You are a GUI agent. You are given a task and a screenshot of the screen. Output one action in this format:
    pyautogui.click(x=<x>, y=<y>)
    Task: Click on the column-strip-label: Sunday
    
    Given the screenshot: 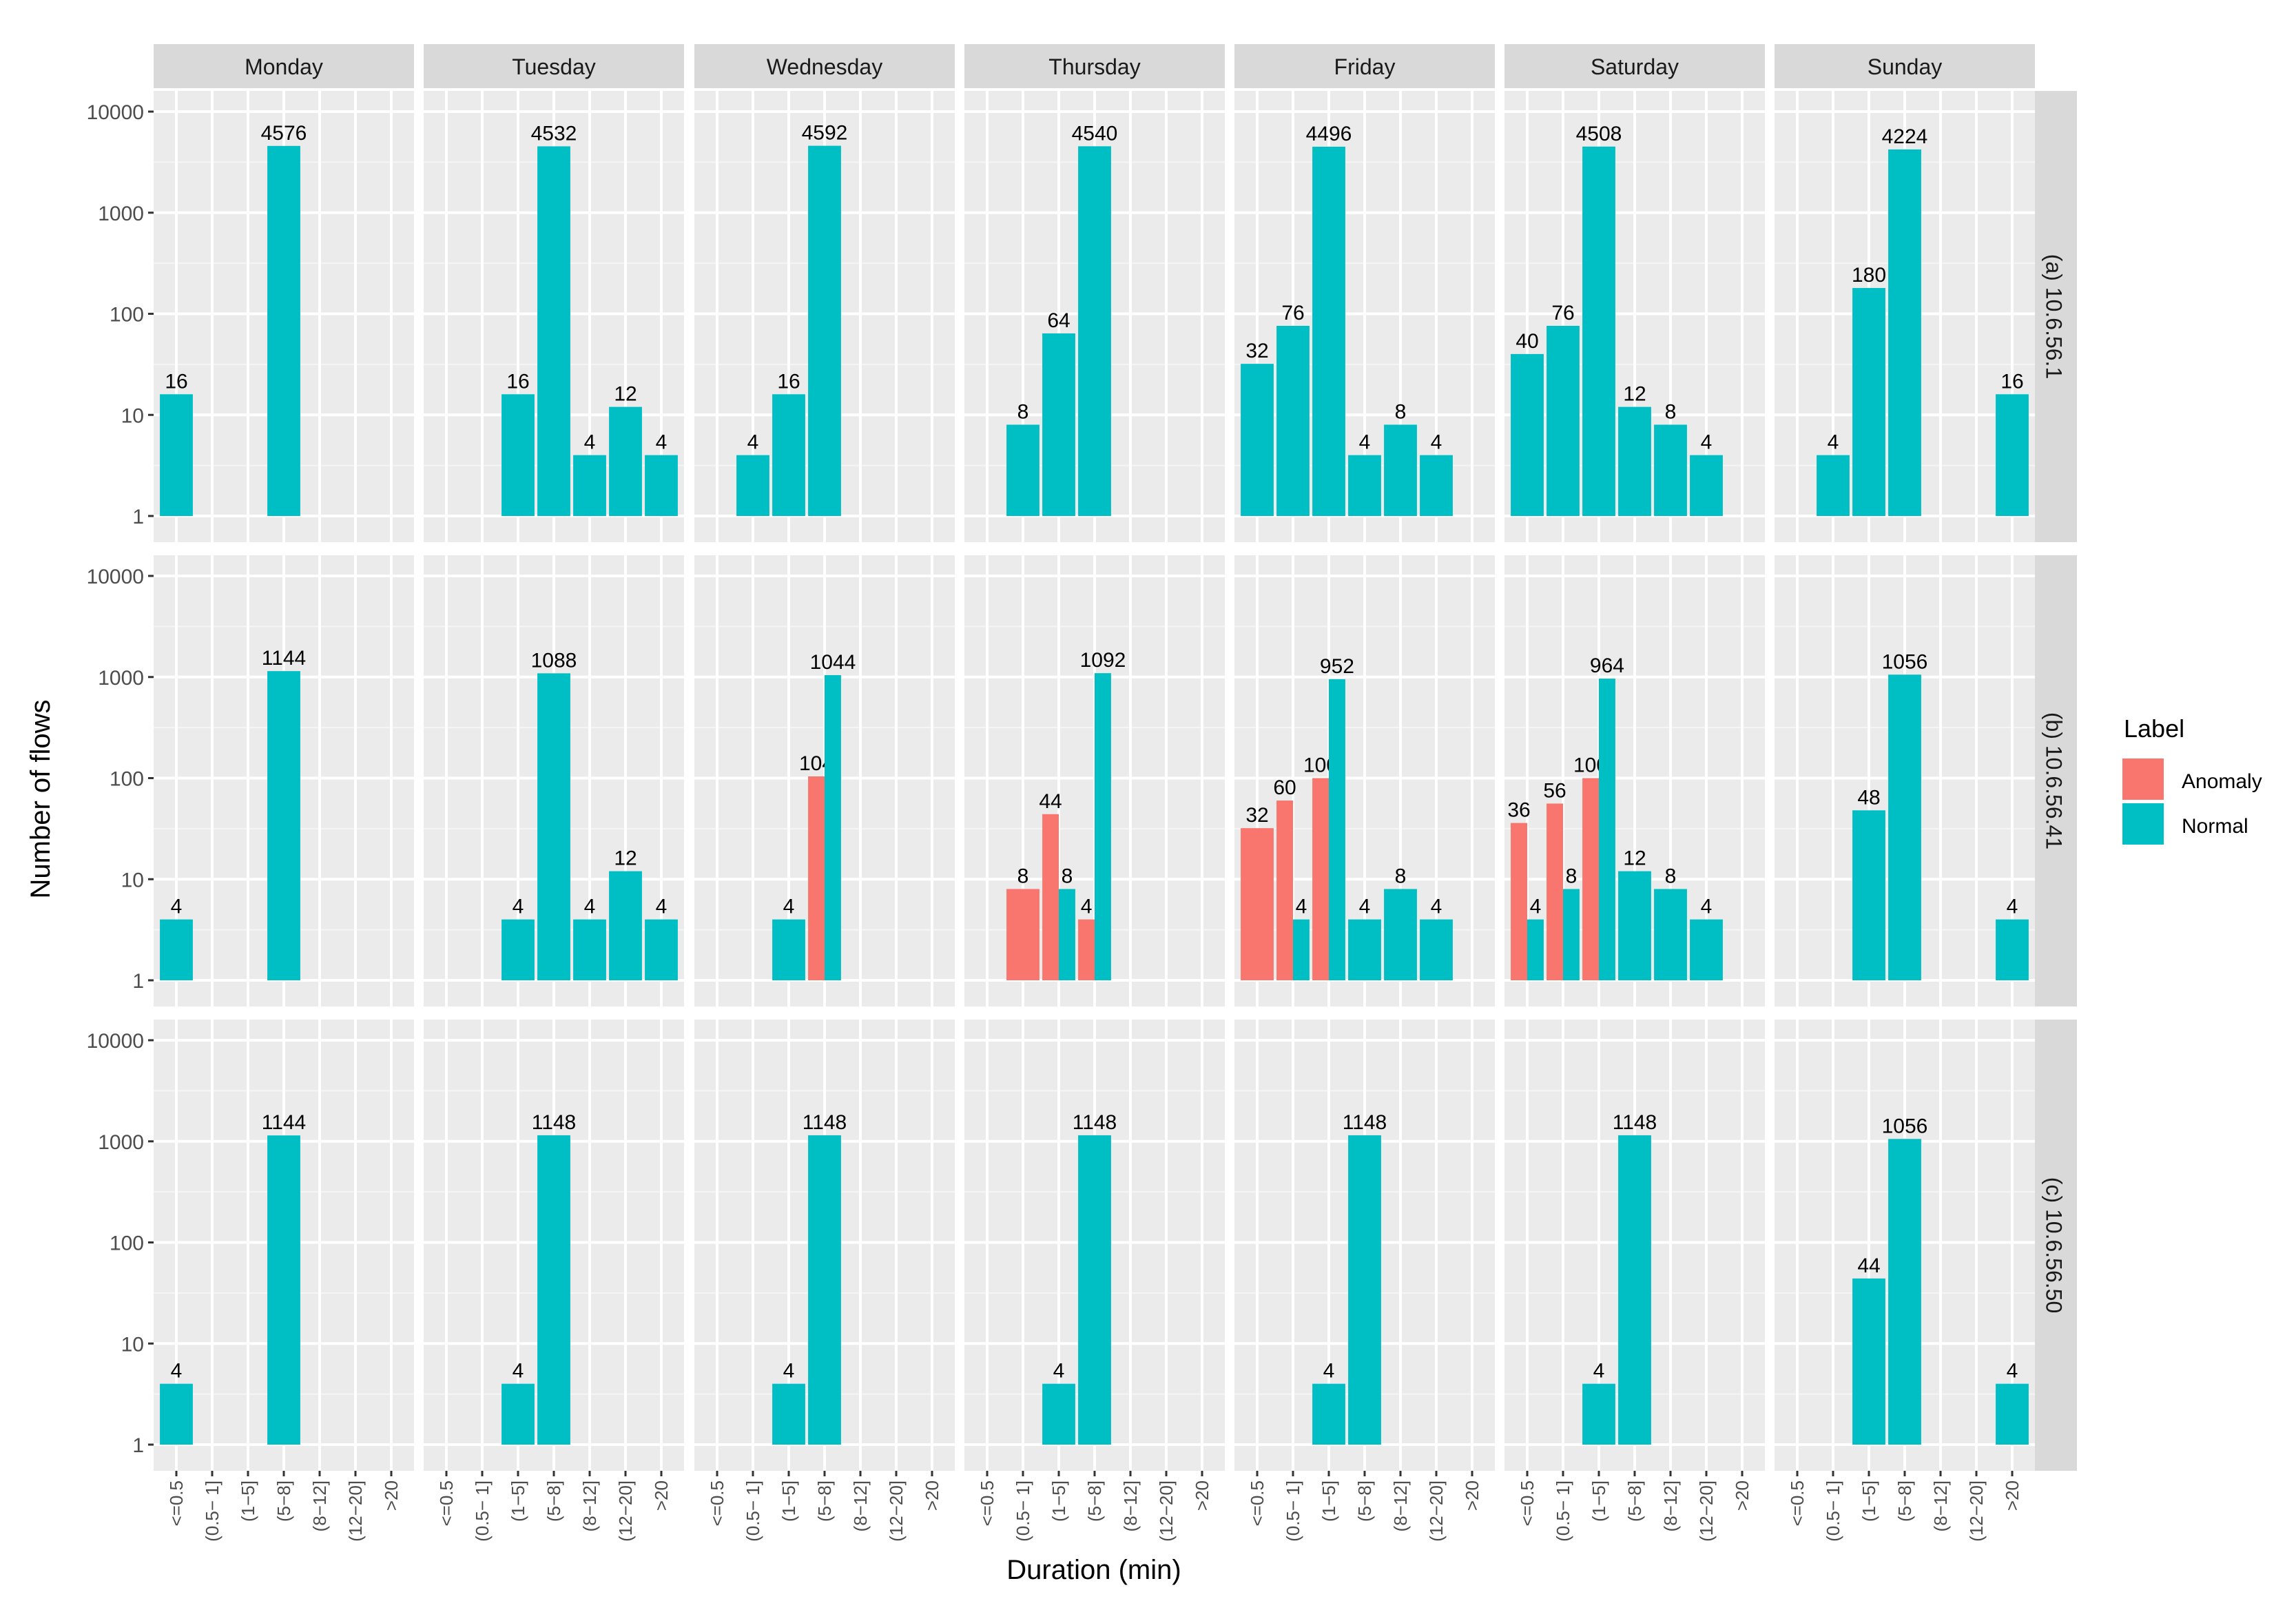 What is the action you would take?
    pyautogui.click(x=1905, y=66)
    